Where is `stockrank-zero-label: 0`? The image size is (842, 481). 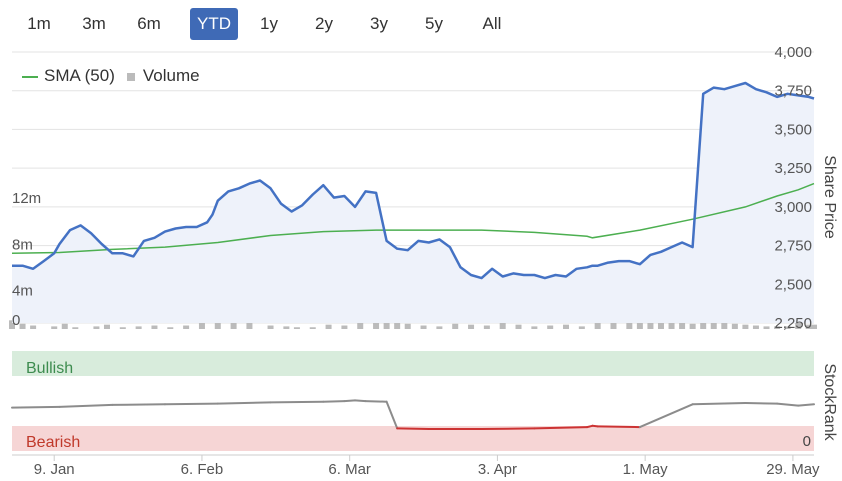 stockrank-zero-label: 0 is located at coordinates (807, 441).